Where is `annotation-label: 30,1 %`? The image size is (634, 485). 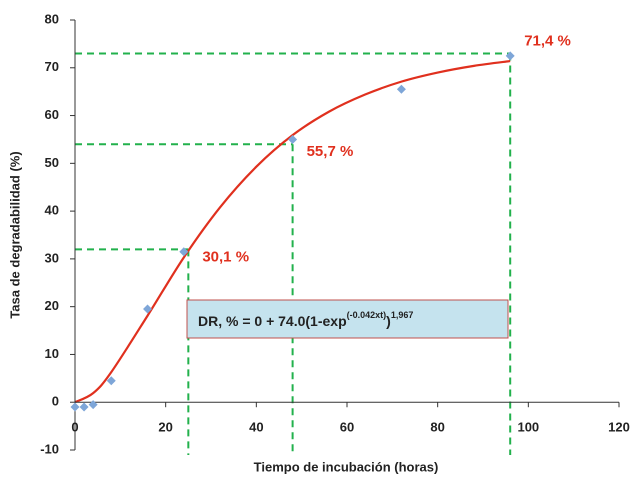 annotation-label: 30,1 % is located at coordinates (225, 256).